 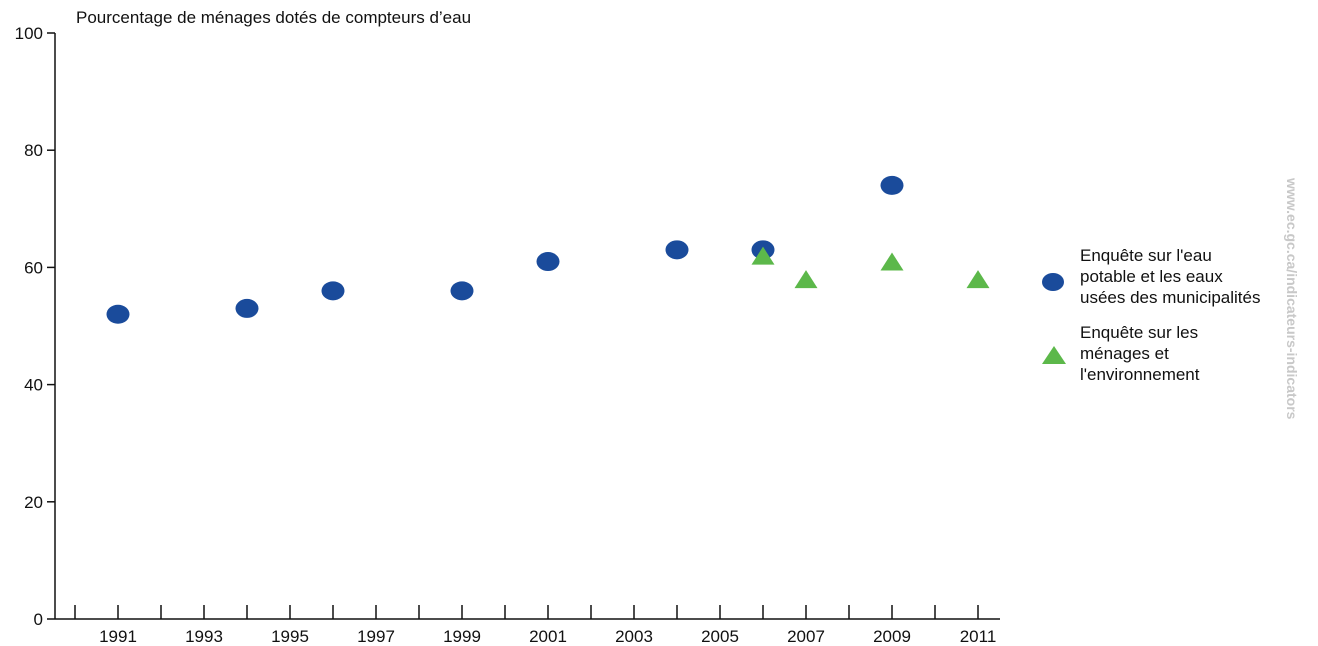 What do you see at coordinates (33, 267) in the screenshot?
I see `y-tick-label: 60` at bounding box center [33, 267].